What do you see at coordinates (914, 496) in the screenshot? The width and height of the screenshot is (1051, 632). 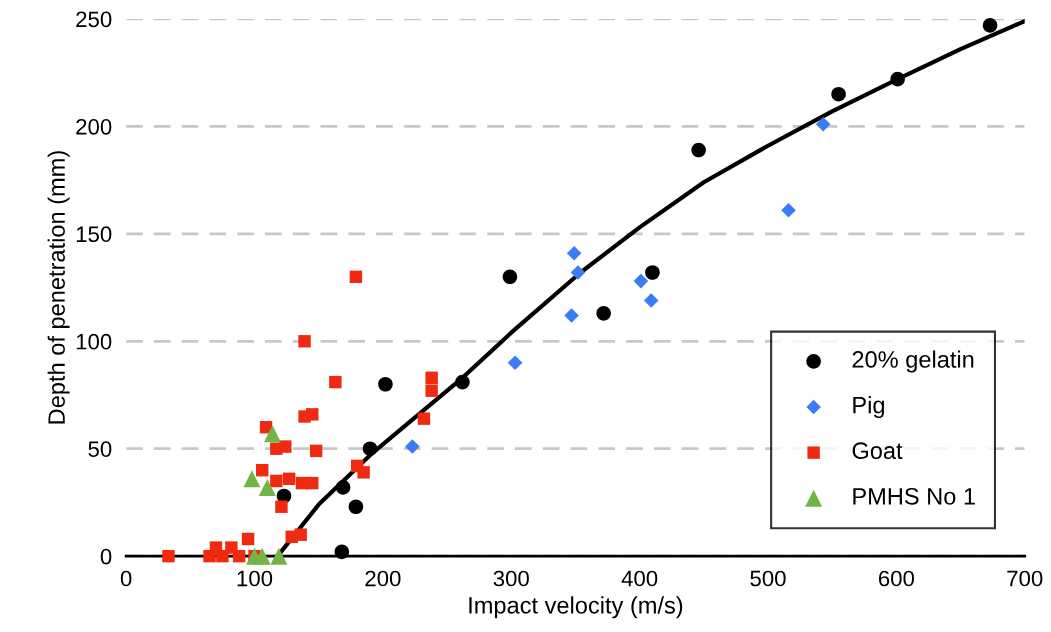 I see `legend-label: PMHS No 1` at bounding box center [914, 496].